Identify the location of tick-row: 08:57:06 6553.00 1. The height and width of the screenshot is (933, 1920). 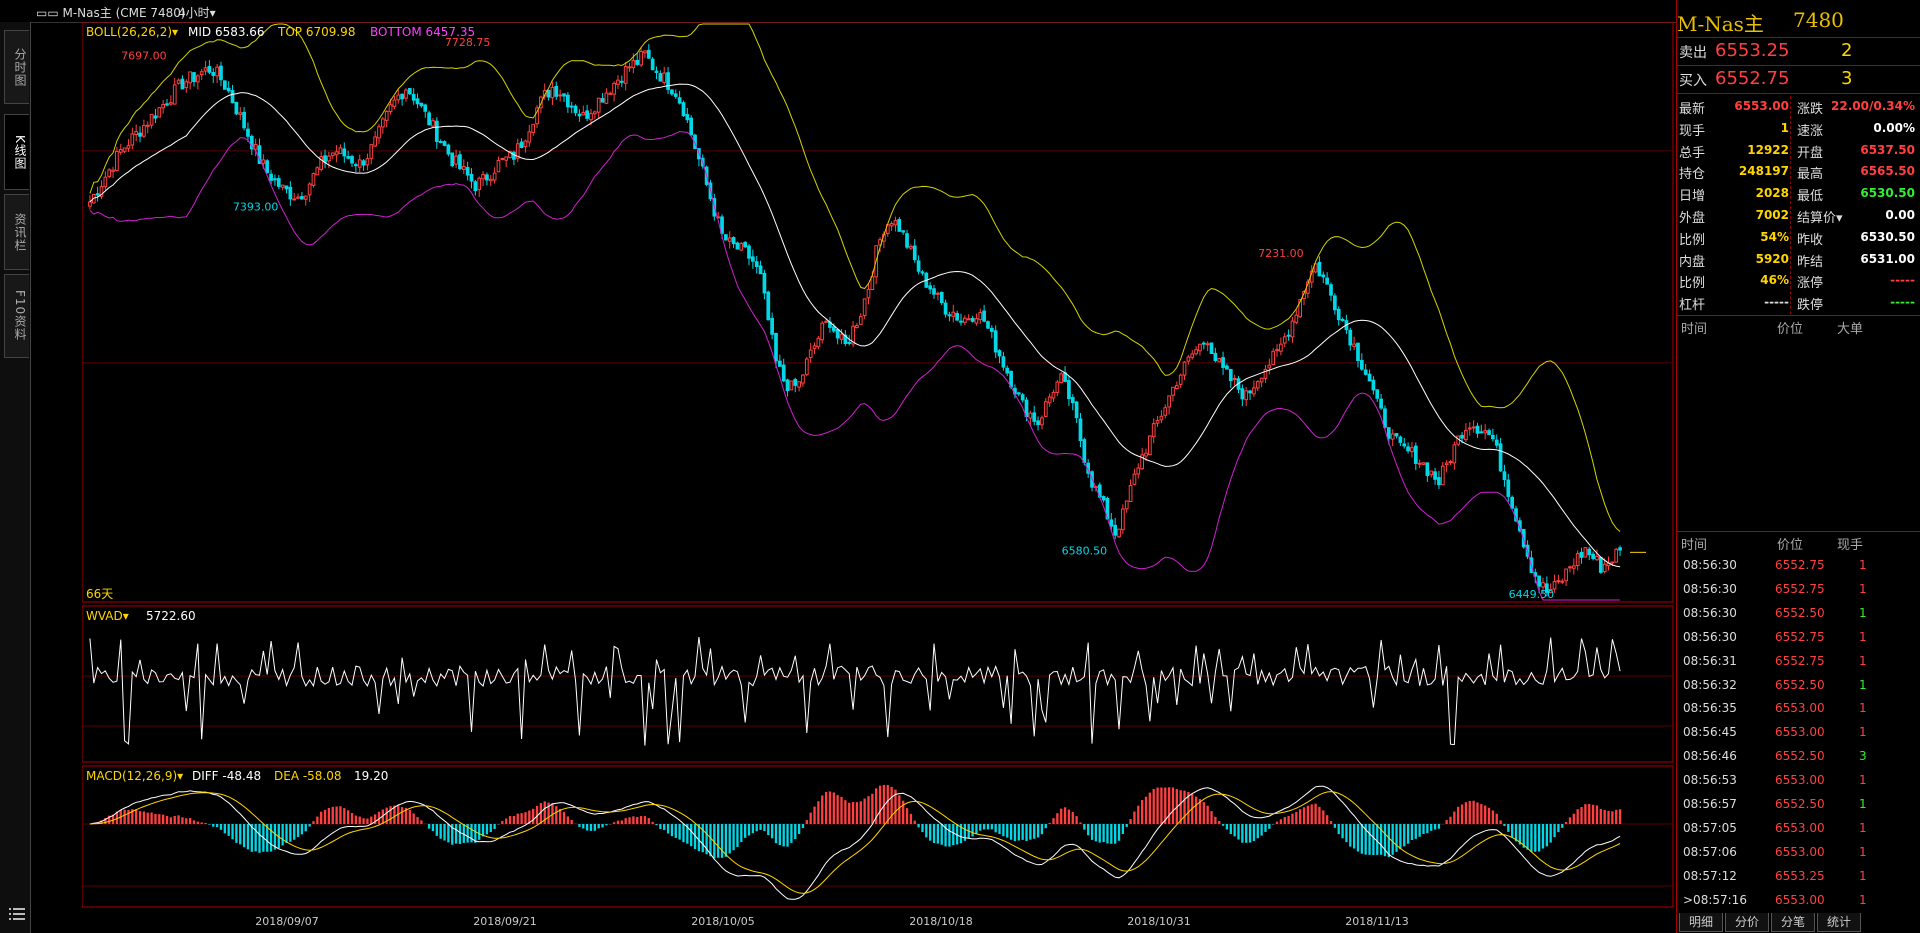
(1798, 852).